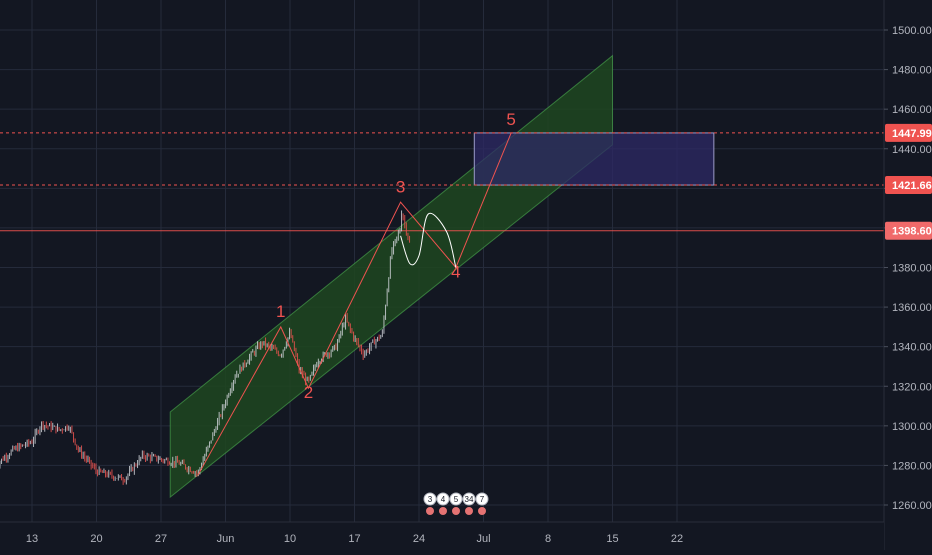  Describe the element at coordinates (912, 150) in the screenshot. I see `y-tick-label-9: 1440.00` at that location.